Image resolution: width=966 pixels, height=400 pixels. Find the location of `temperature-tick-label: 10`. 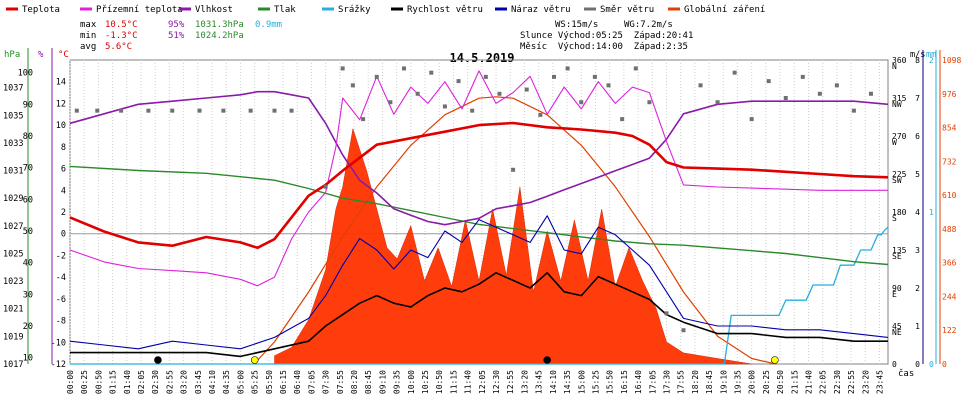

temperature-tick-label: 10 is located at coordinates (61, 126).